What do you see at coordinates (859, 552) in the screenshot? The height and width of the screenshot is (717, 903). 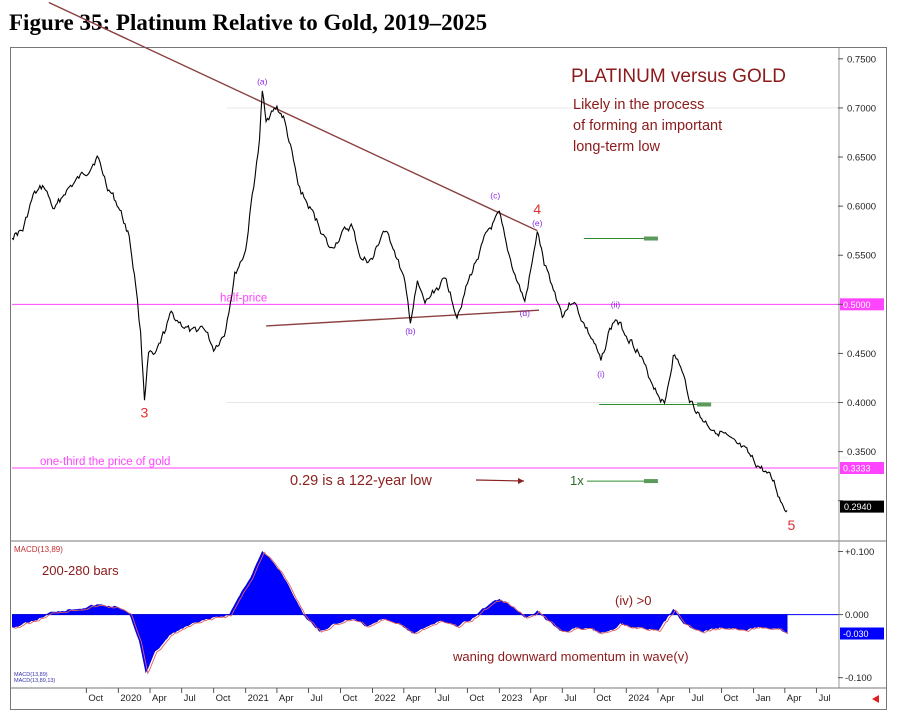 I see `macd-tick-label-2: +0.100` at bounding box center [859, 552].